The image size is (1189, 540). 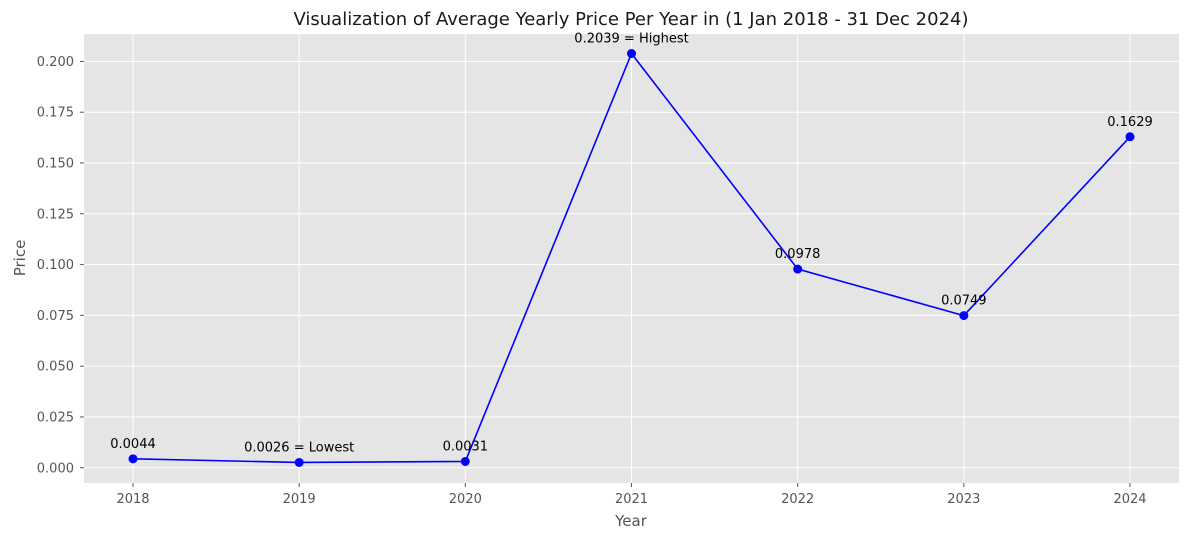 What do you see at coordinates (466, 446) in the screenshot?
I see `data-label: 0.0031` at bounding box center [466, 446].